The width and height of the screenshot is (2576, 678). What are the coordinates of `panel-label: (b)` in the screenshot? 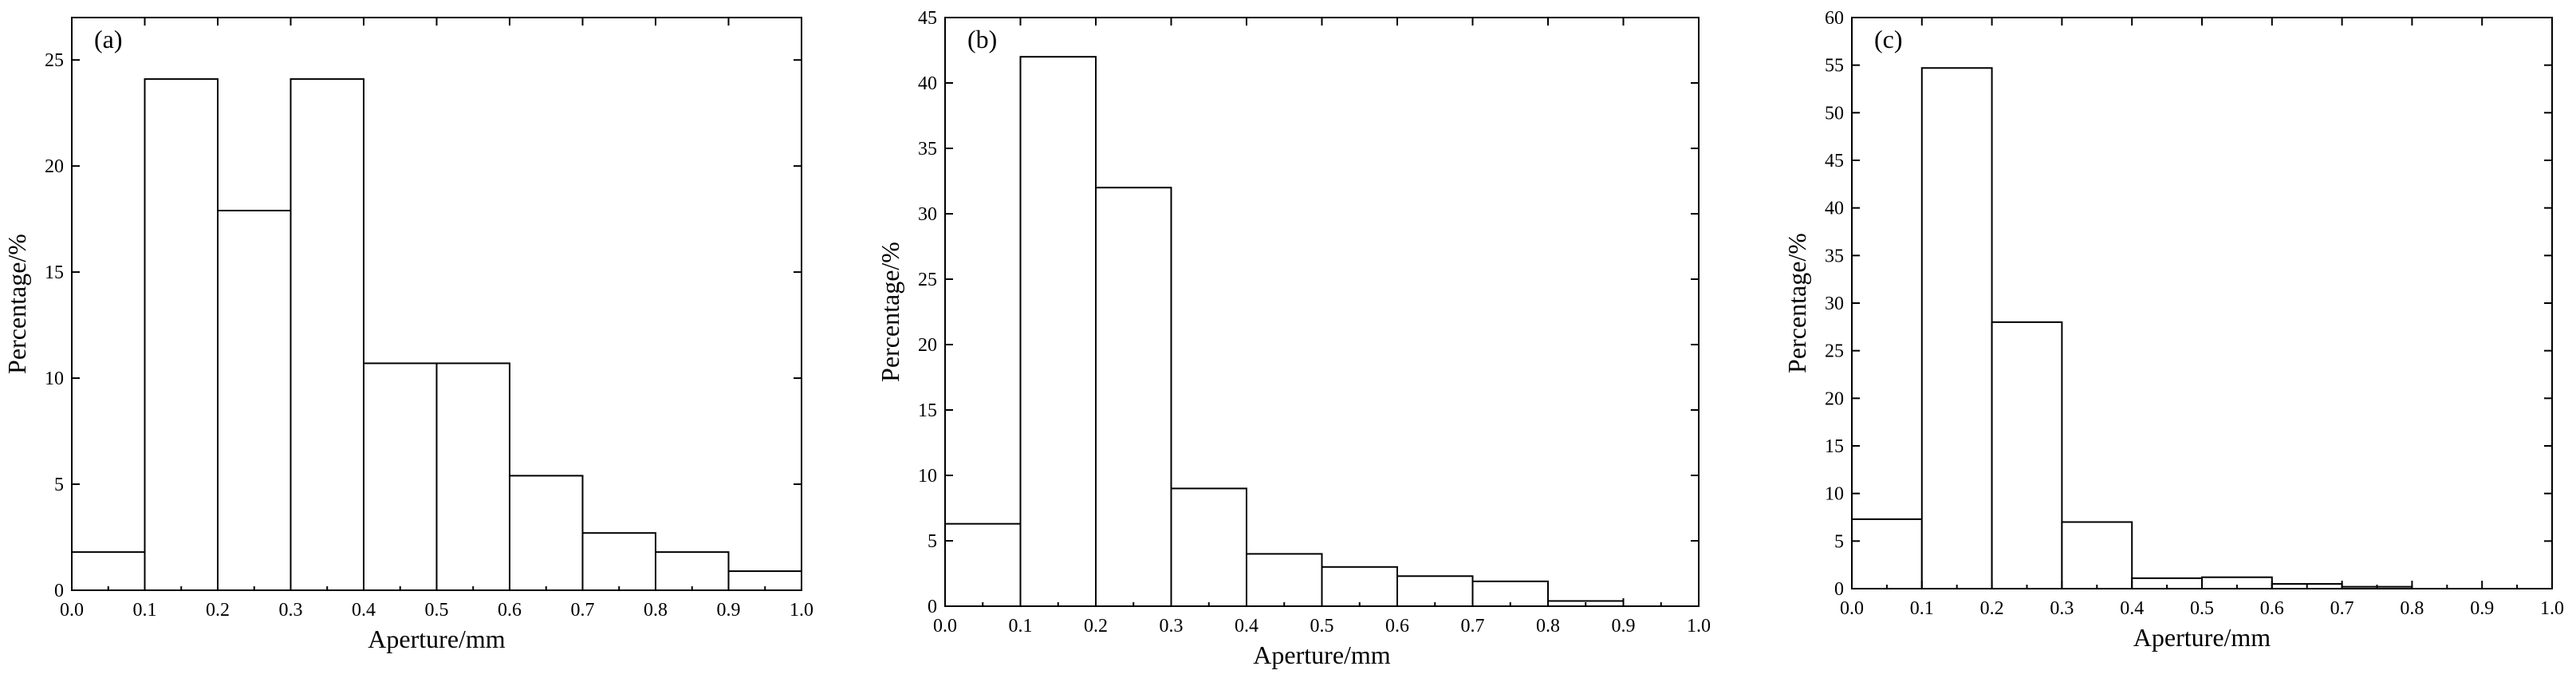 It's located at (982, 39).